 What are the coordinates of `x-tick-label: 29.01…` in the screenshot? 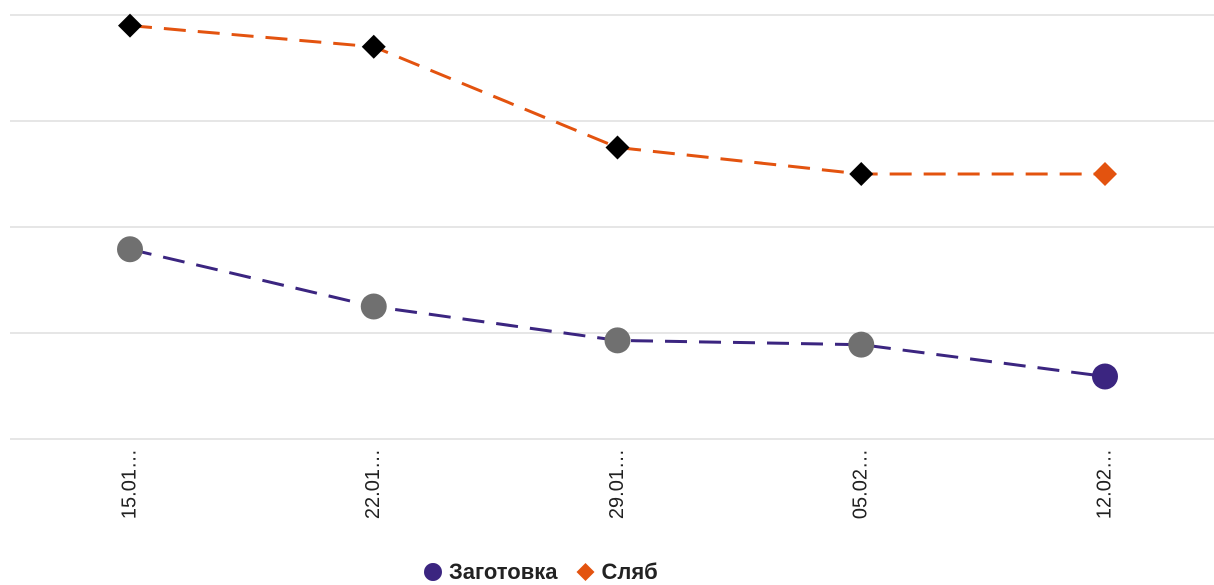 It's located at (617, 484).